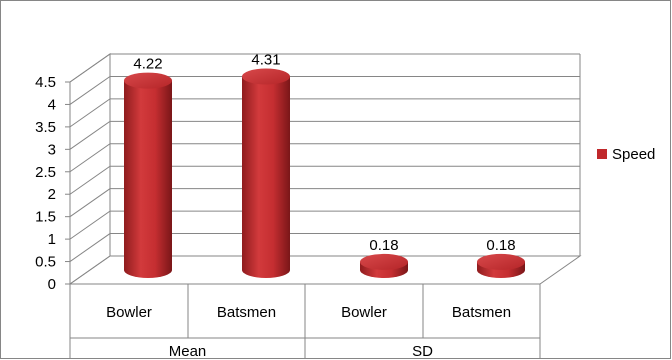 The height and width of the screenshot is (360, 672). Describe the element at coordinates (188, 351) in the screenshot. I see `group-label: Mean` at that location.